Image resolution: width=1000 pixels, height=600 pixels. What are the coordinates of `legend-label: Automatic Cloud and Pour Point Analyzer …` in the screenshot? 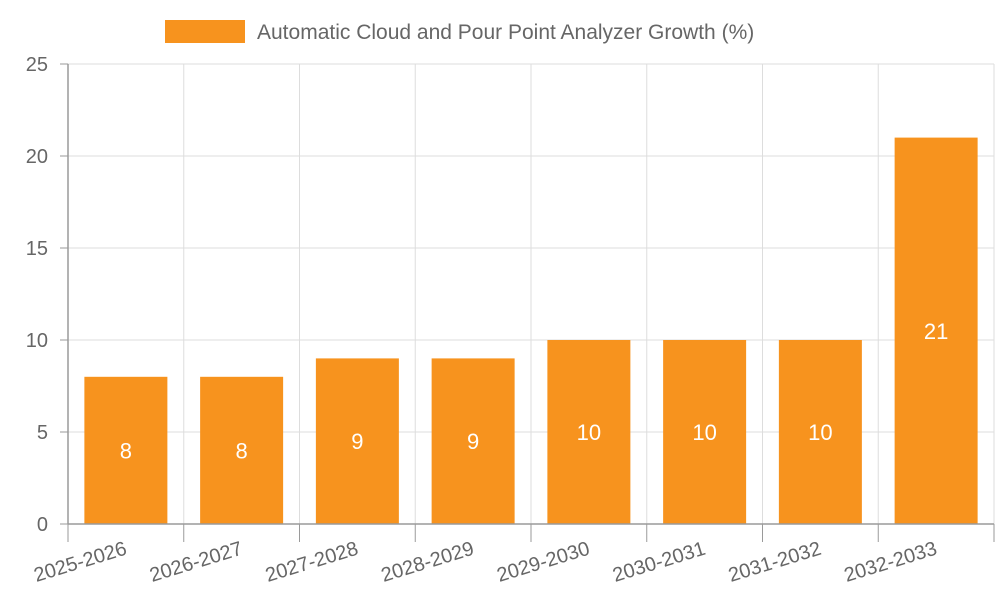 It's located at (505, 32).